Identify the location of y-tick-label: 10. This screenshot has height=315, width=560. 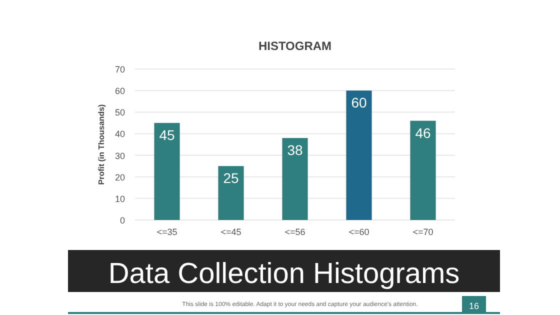
(119, 199).